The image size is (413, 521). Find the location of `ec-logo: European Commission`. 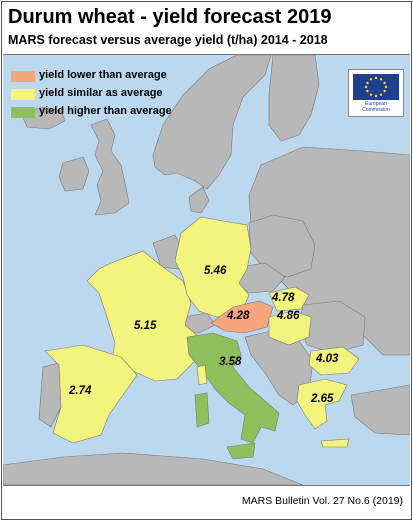

ec-logo: European Commission is located at coordinates (376, 93).